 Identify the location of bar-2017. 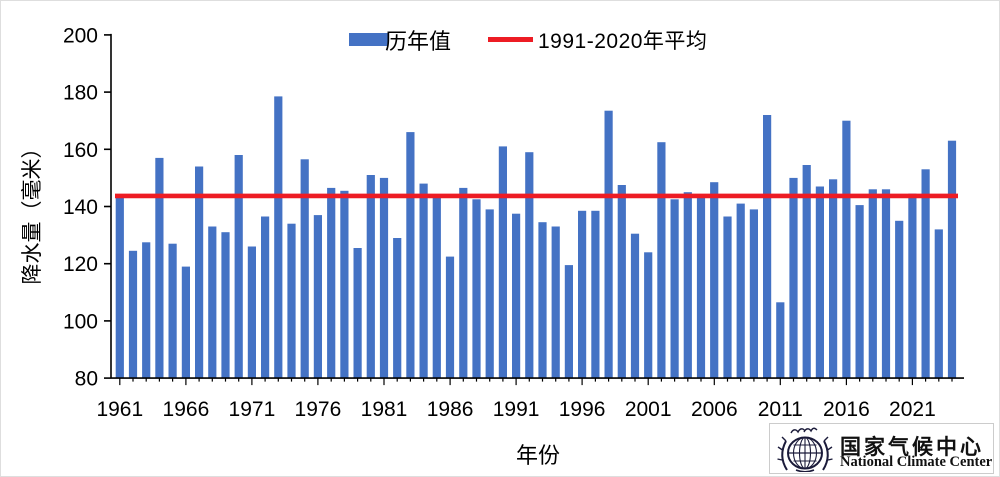
(859, 292).